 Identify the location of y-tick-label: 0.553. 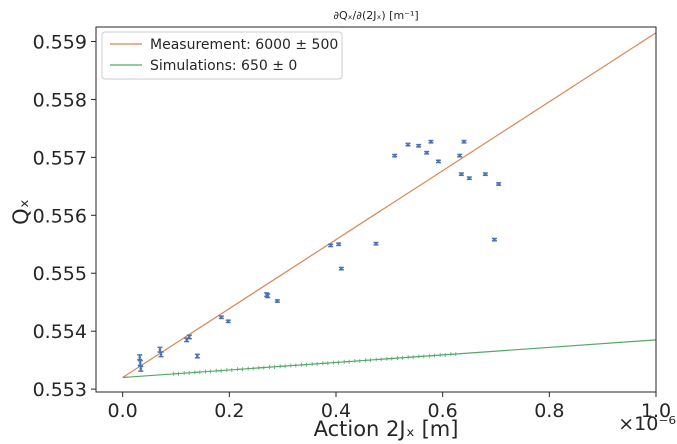
(60, 390).